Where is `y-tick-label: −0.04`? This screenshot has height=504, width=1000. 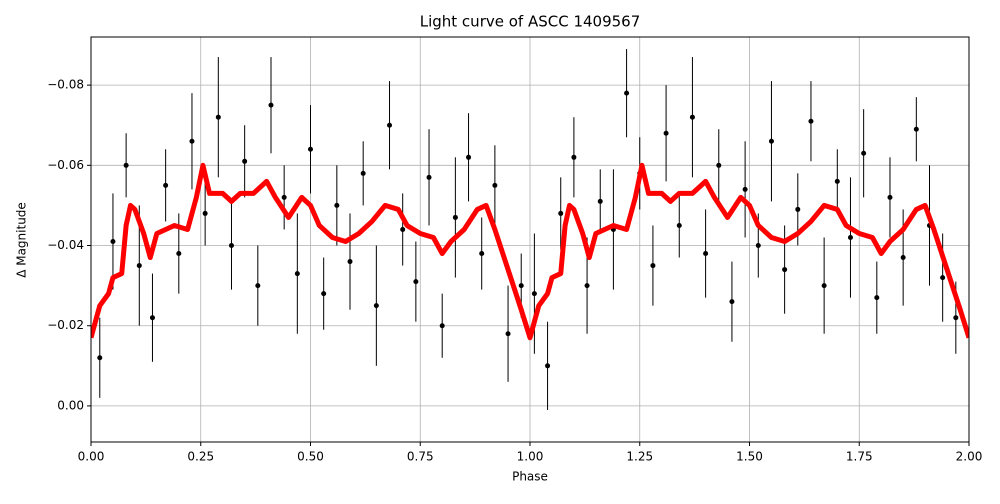
y-tick-label: −0.04 is located at coordinates (65, 245).